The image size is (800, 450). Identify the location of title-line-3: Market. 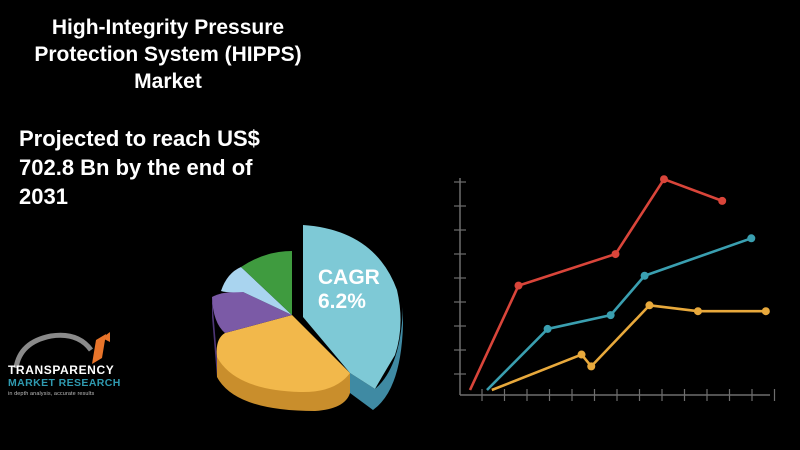
(168, 81).